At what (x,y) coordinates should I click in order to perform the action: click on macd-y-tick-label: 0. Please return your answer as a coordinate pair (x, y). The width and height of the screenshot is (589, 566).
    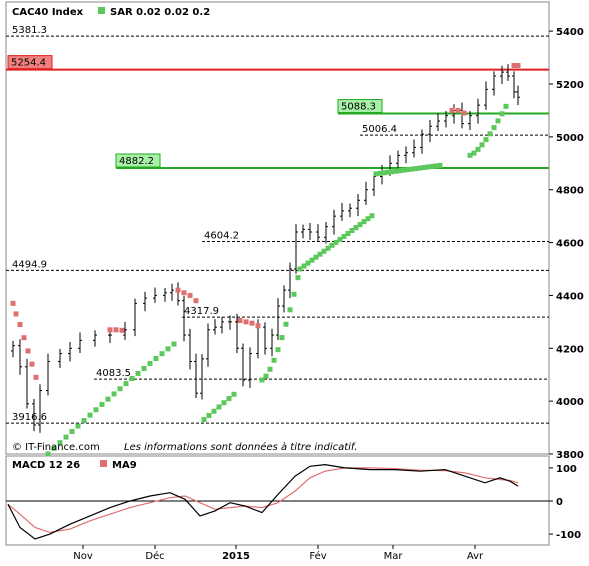
    Looking at the image, I should click on (559, 502).